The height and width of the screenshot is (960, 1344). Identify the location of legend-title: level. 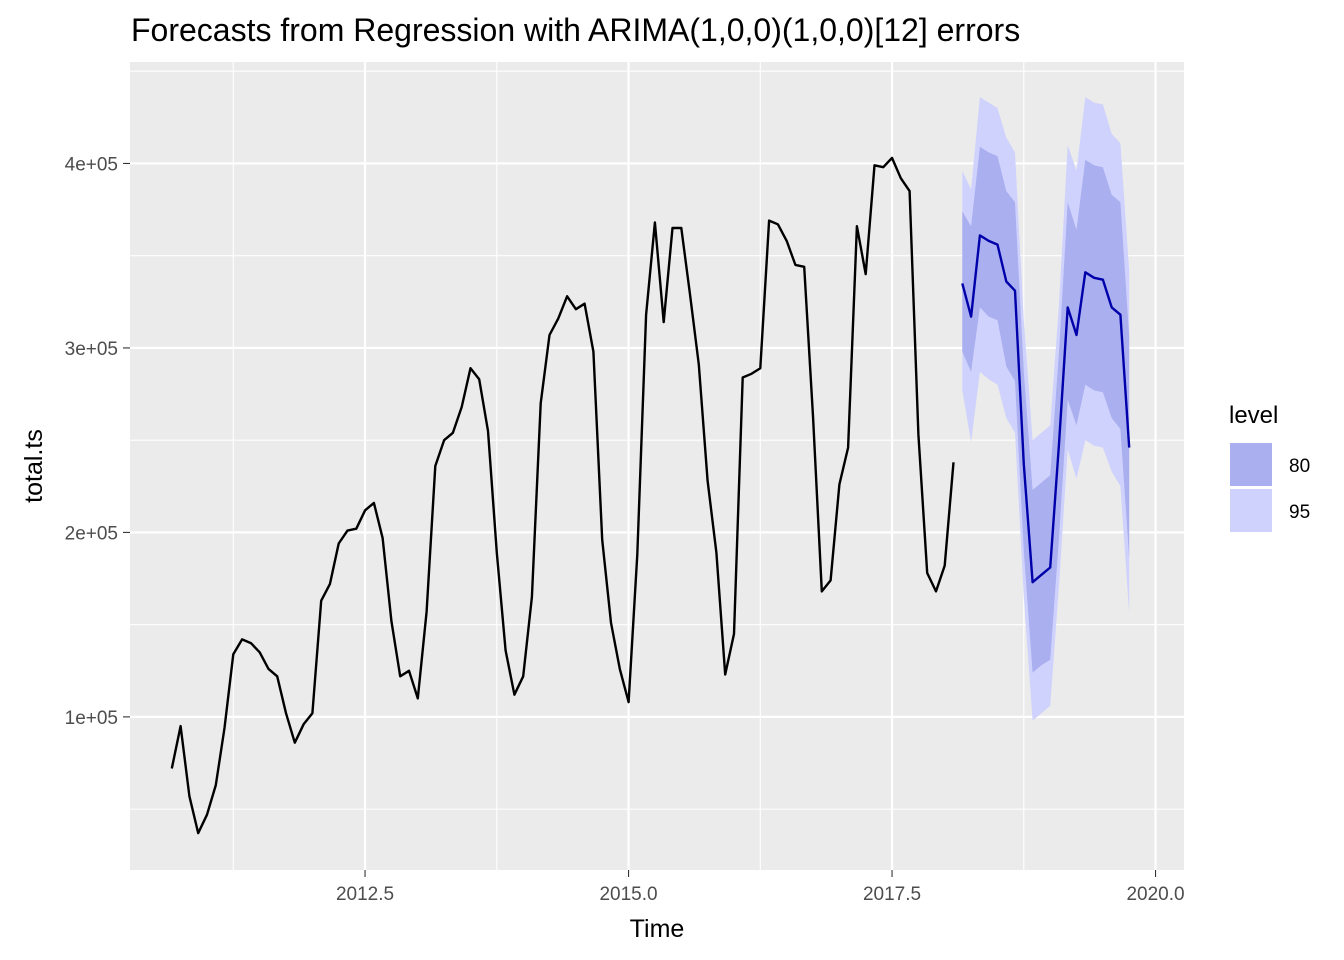
(1253, 415).